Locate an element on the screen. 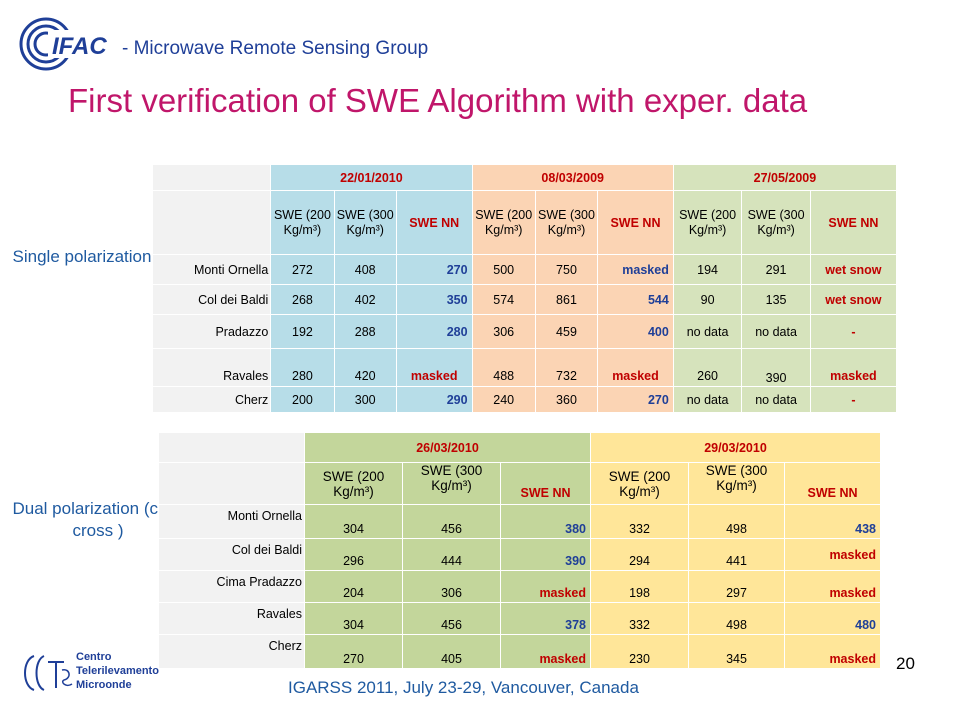 This screenshot has height=720, width=960. header: IFAC - Microwave Remote Sensing Group is located at coordinates (318, 46).